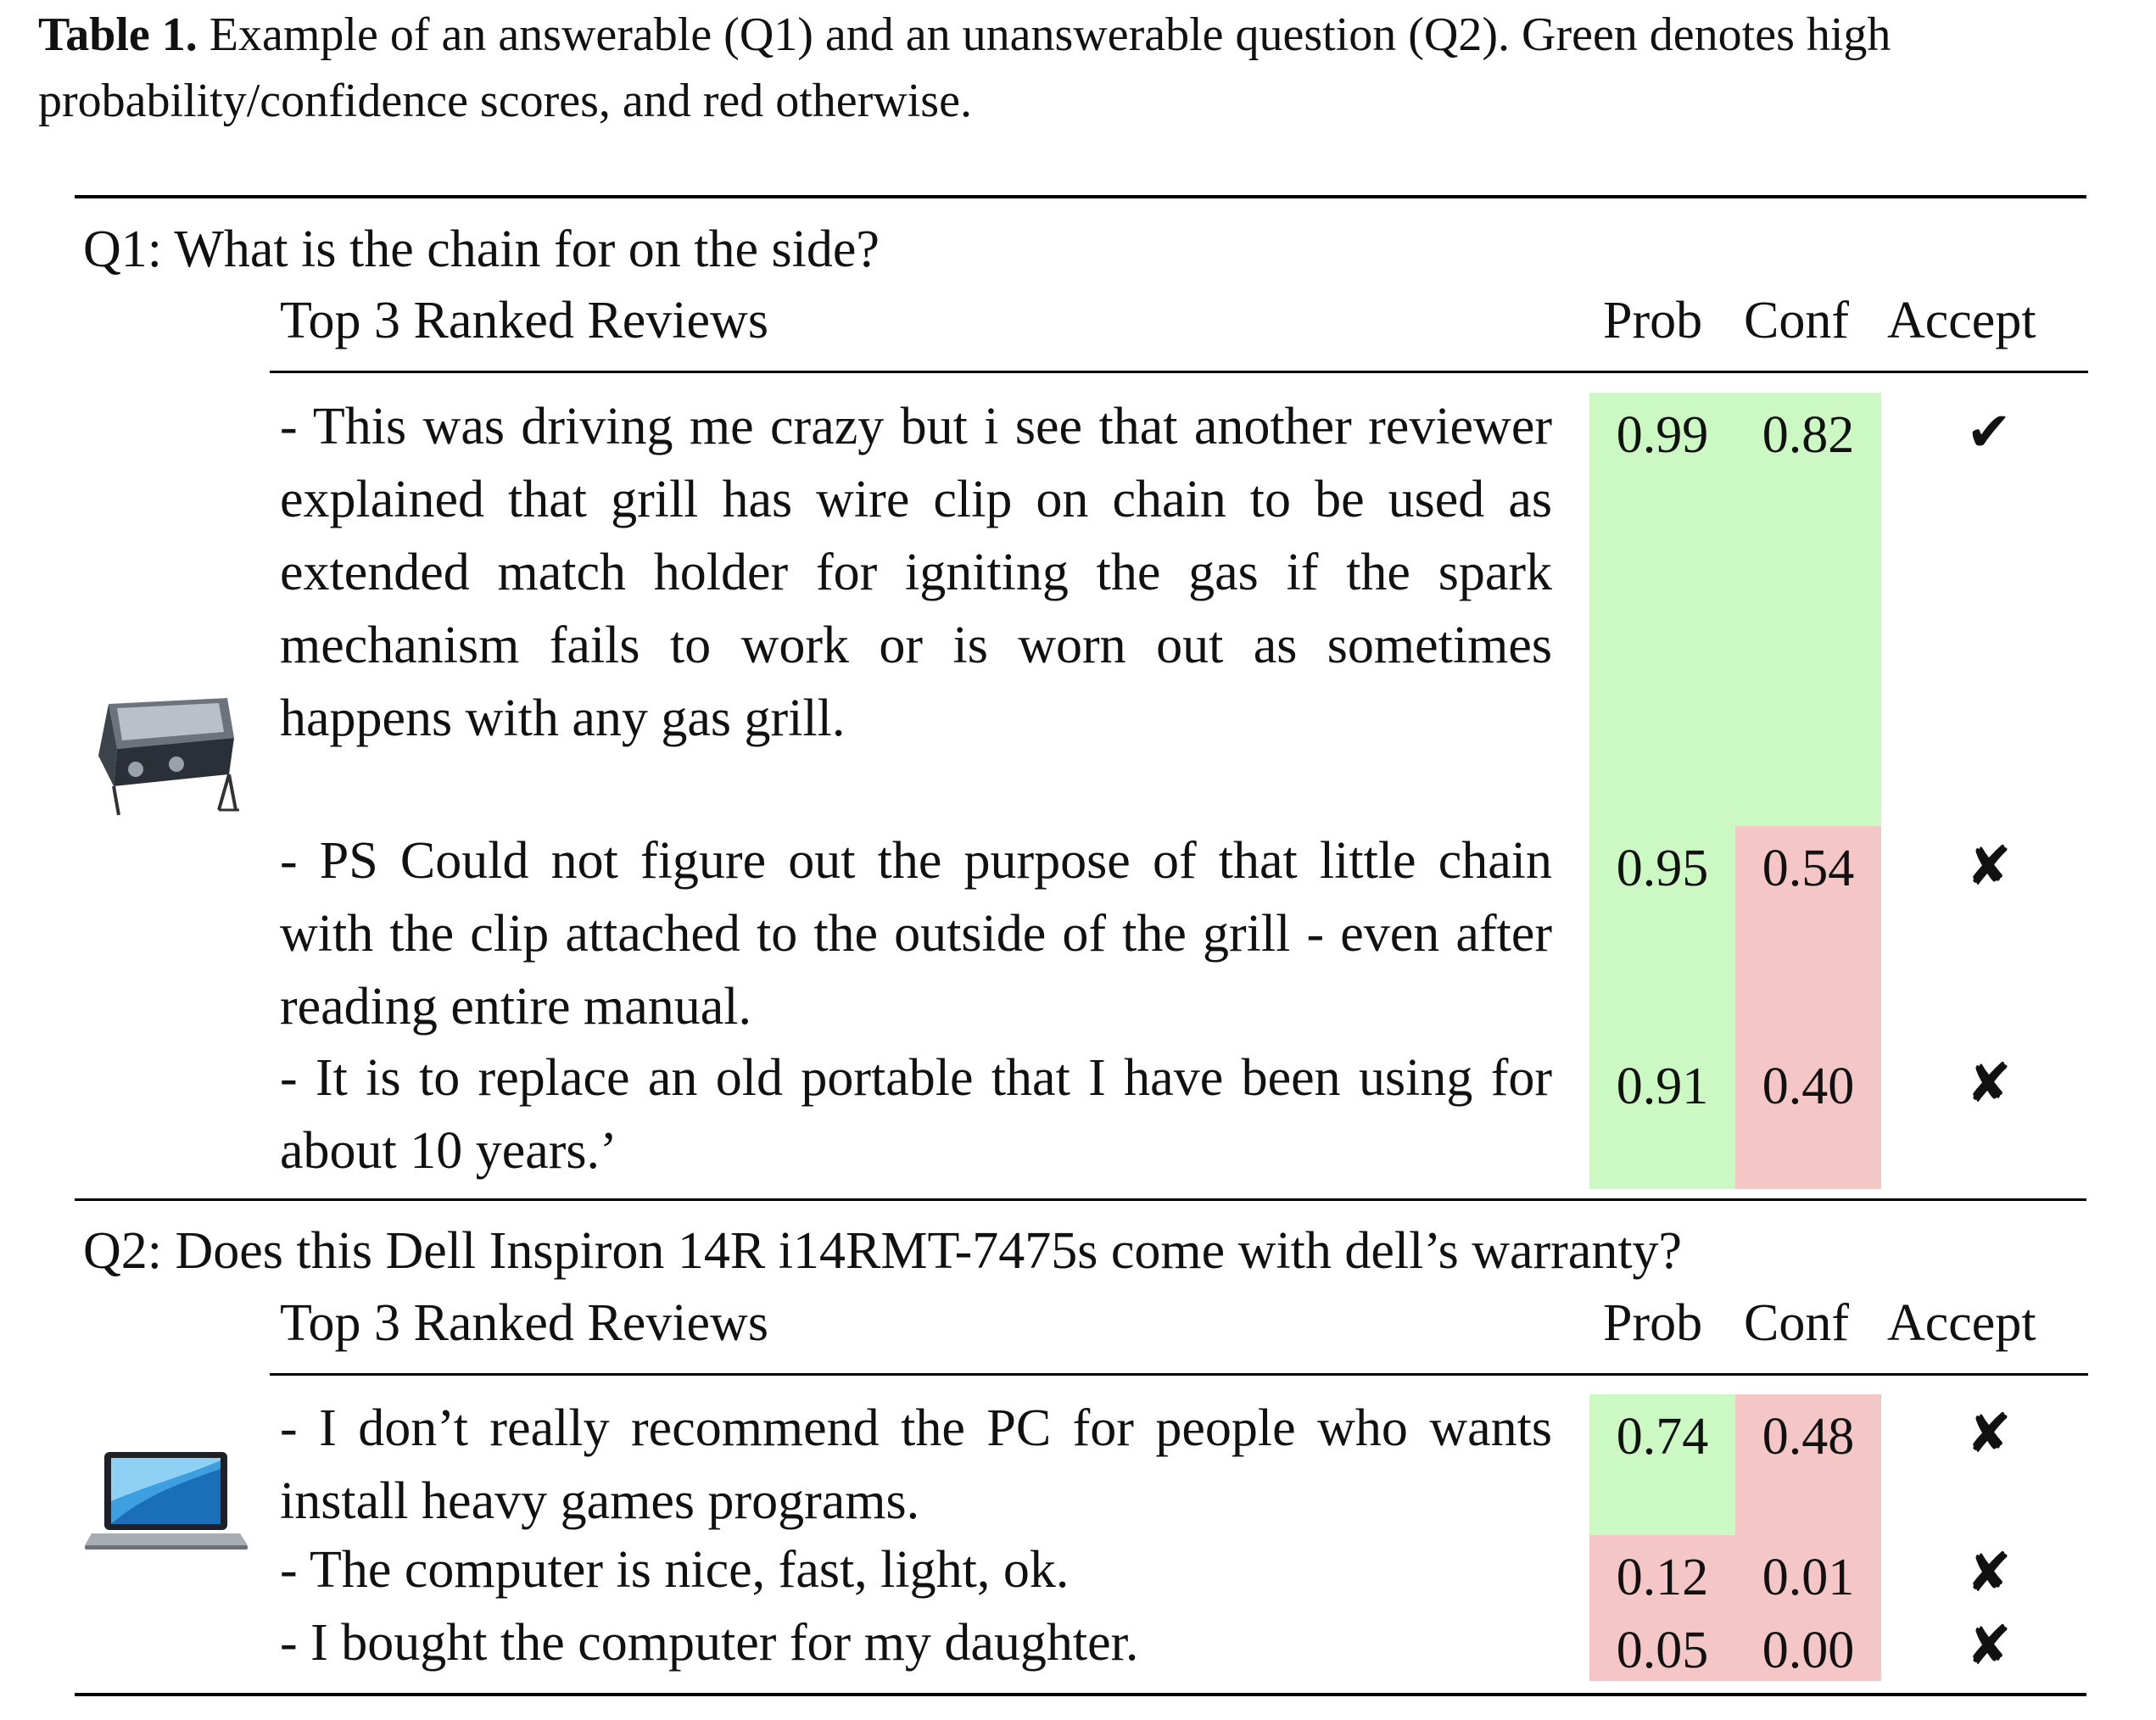  Describe the element at coordinates (1796, 320) in the screenshot. I see `q1-header-conf: Conf` at that location.